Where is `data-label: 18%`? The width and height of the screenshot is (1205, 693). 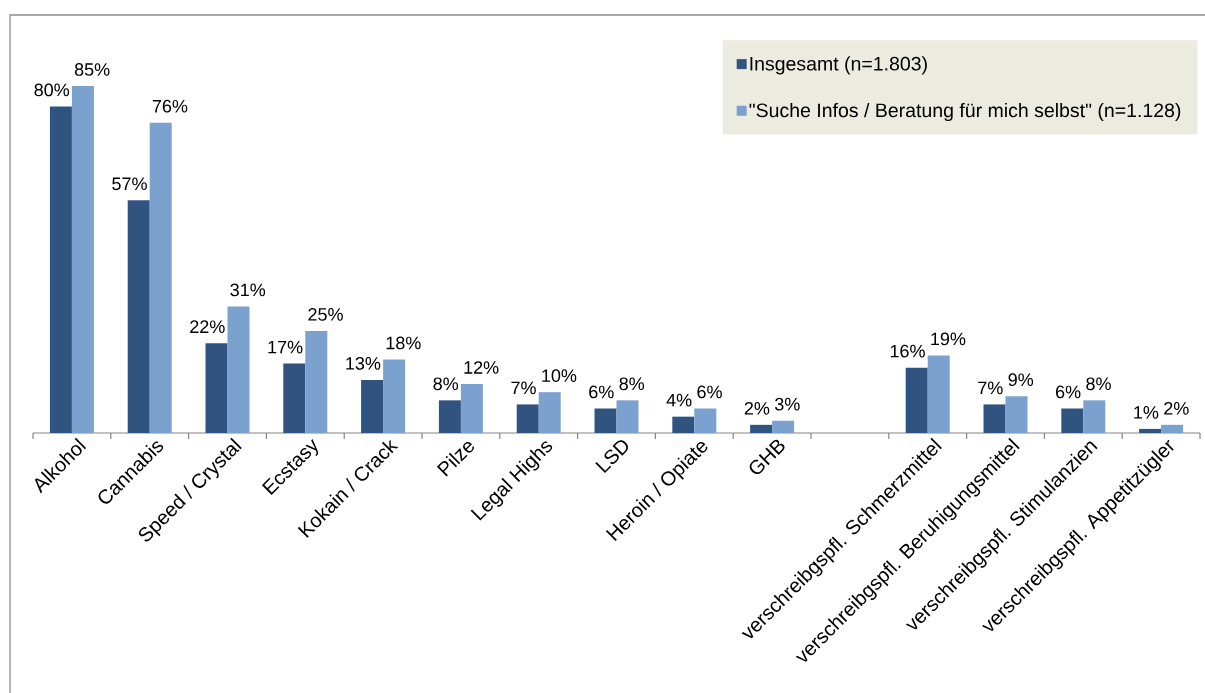 data-label: 18% is located at coordinates (403, 343).